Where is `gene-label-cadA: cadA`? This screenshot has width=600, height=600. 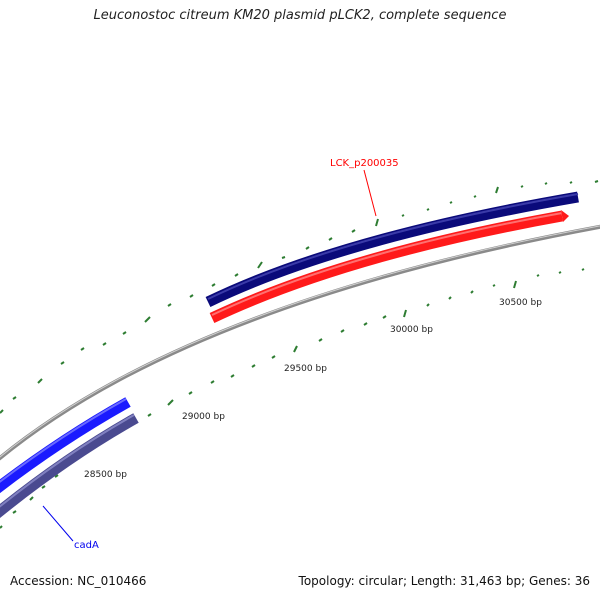 gene-label-cadA: cadA is located at coordinates (86, 545).